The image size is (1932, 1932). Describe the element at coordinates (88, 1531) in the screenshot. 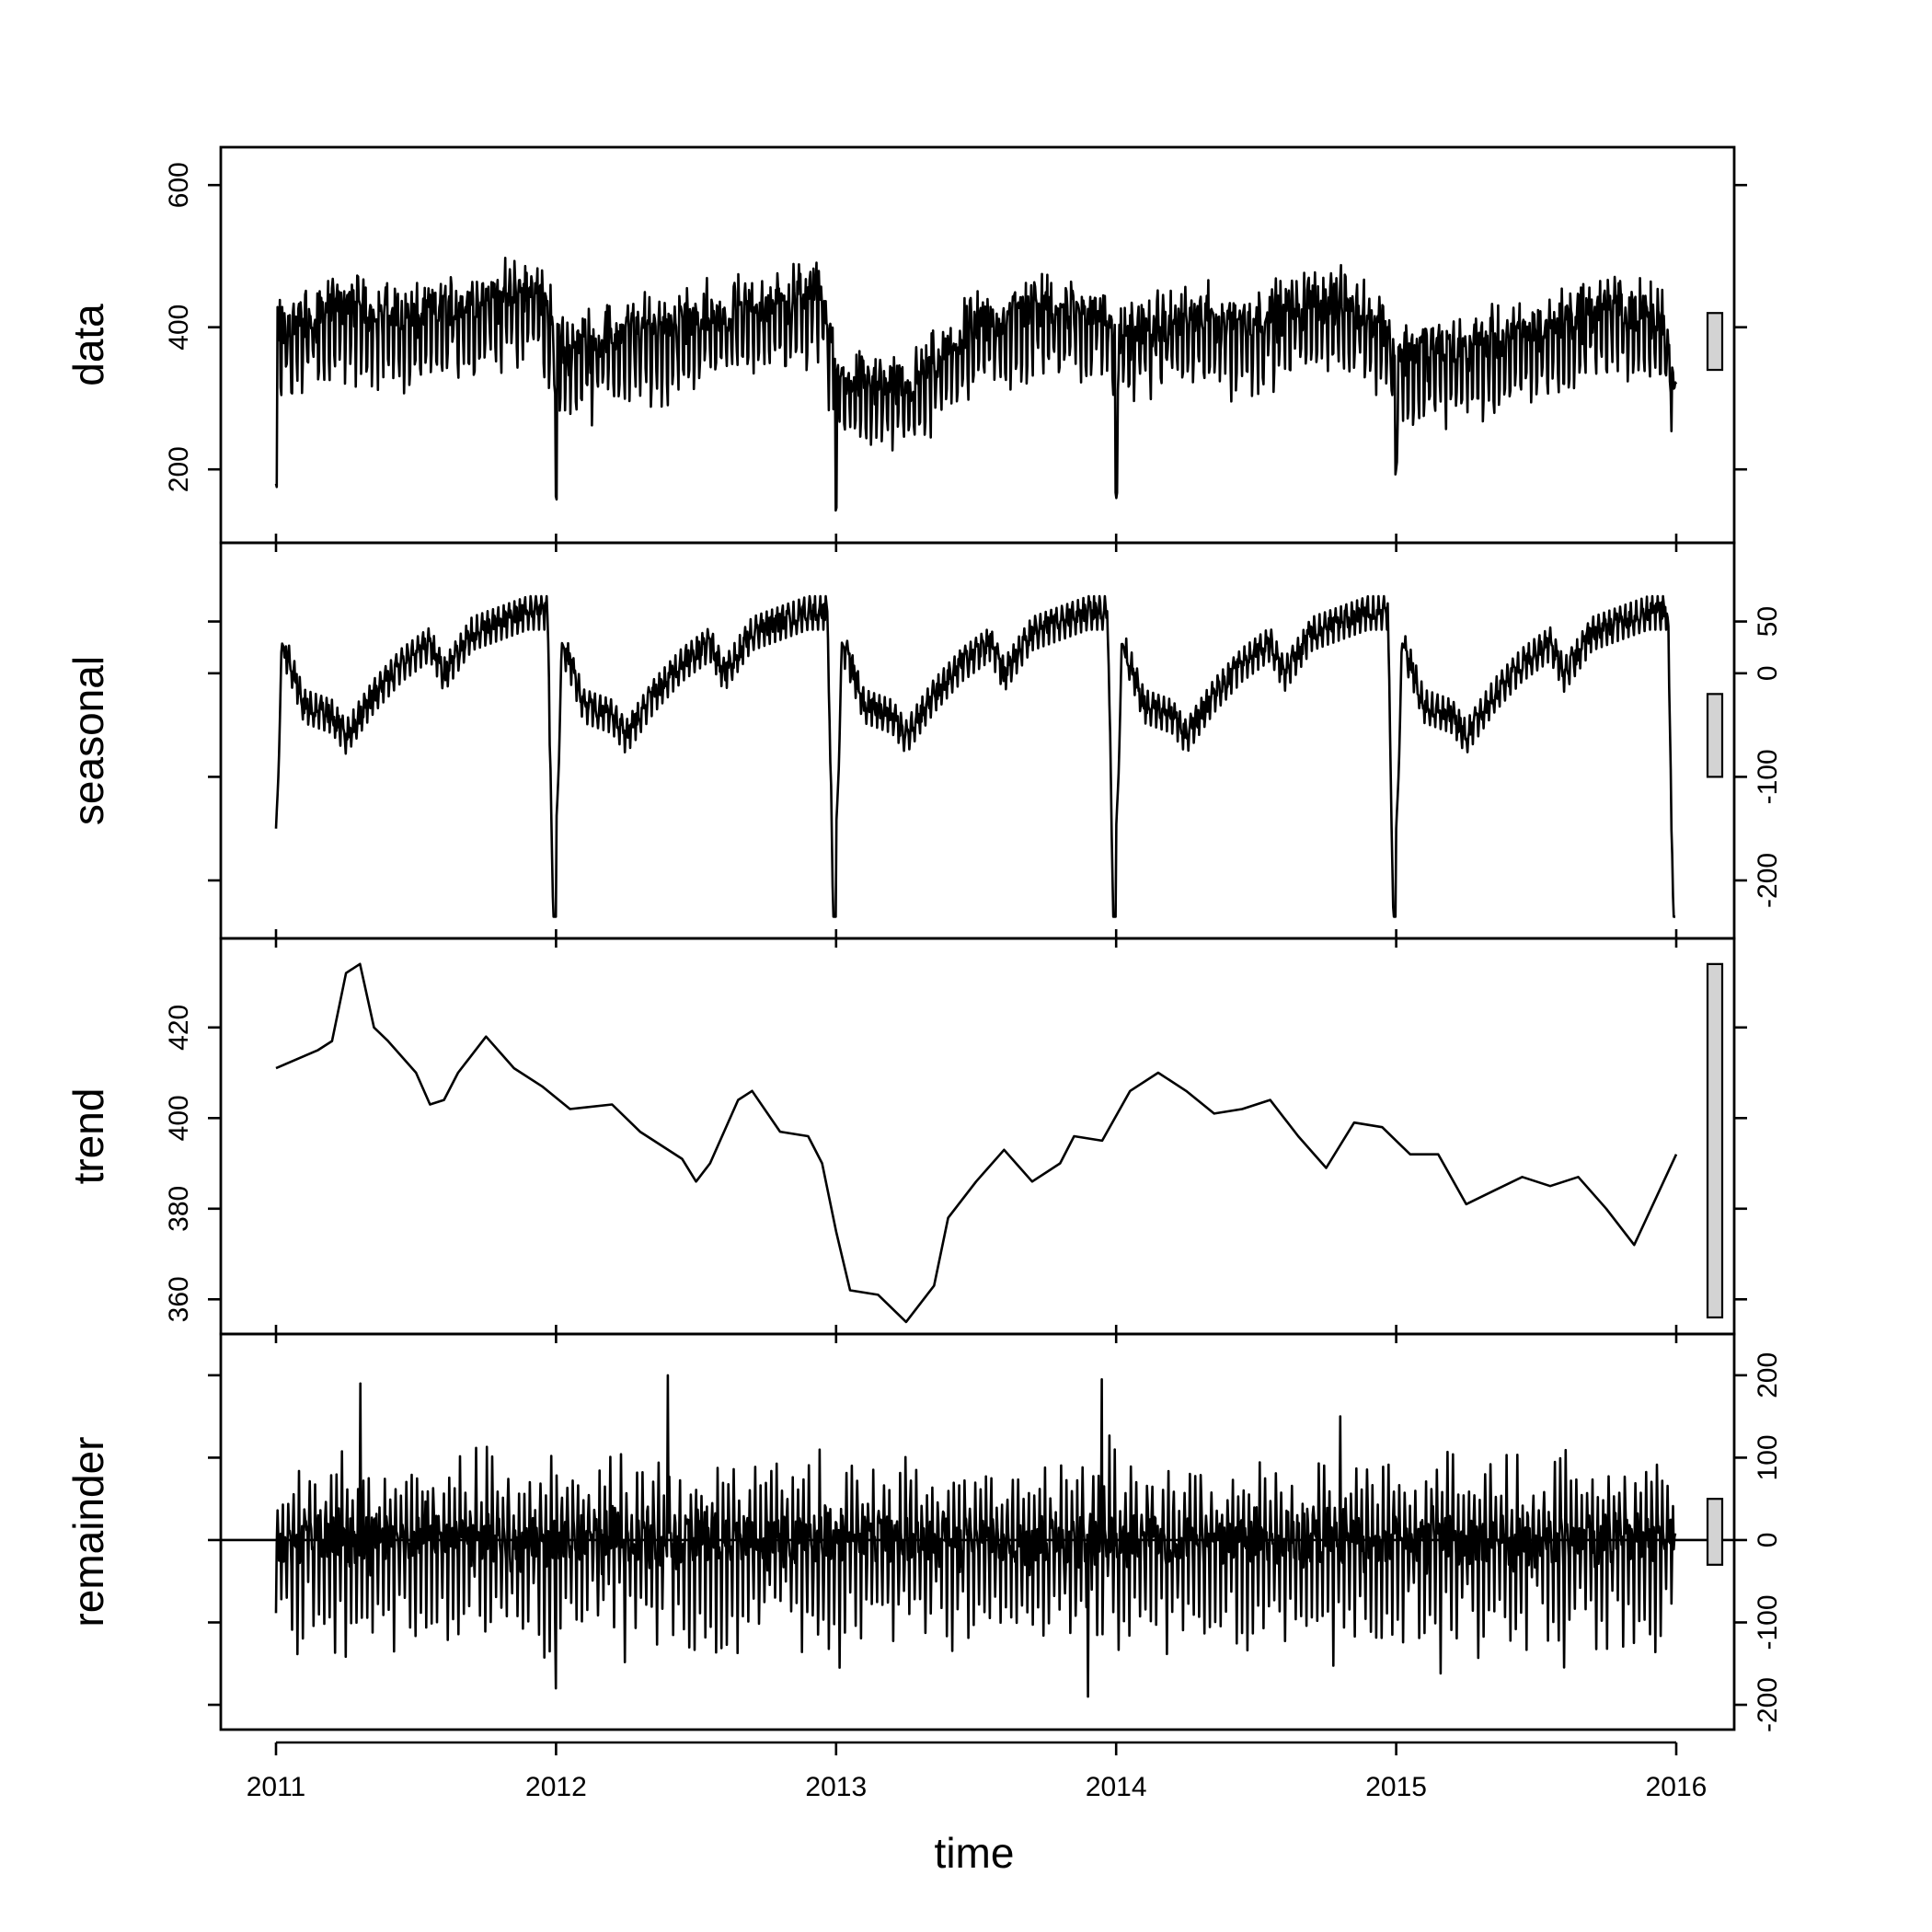

I see `panel-label-remainder: remainder` at that location.